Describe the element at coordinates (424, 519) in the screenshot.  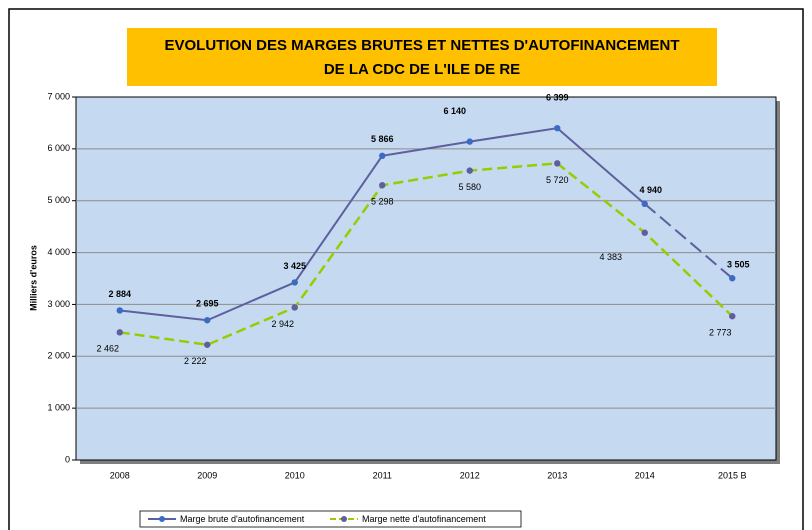
I see `legend-label: Marge nette d'autofinancement` at that location.